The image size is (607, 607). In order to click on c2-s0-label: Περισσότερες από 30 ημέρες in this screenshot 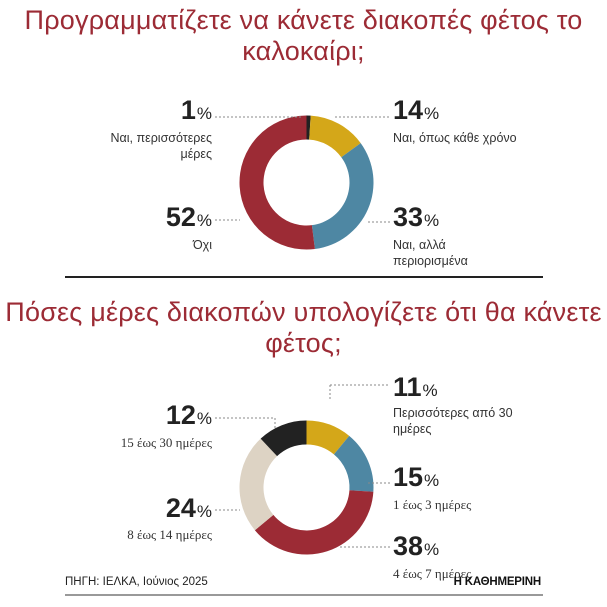, I will do `click(453, 421)`.